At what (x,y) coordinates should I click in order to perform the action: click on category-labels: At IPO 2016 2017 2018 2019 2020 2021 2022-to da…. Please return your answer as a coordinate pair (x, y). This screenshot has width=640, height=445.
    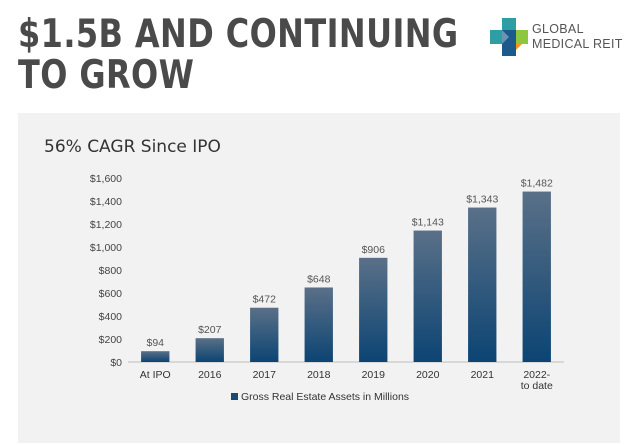
    Looking at the image, I should click on (346, 380).